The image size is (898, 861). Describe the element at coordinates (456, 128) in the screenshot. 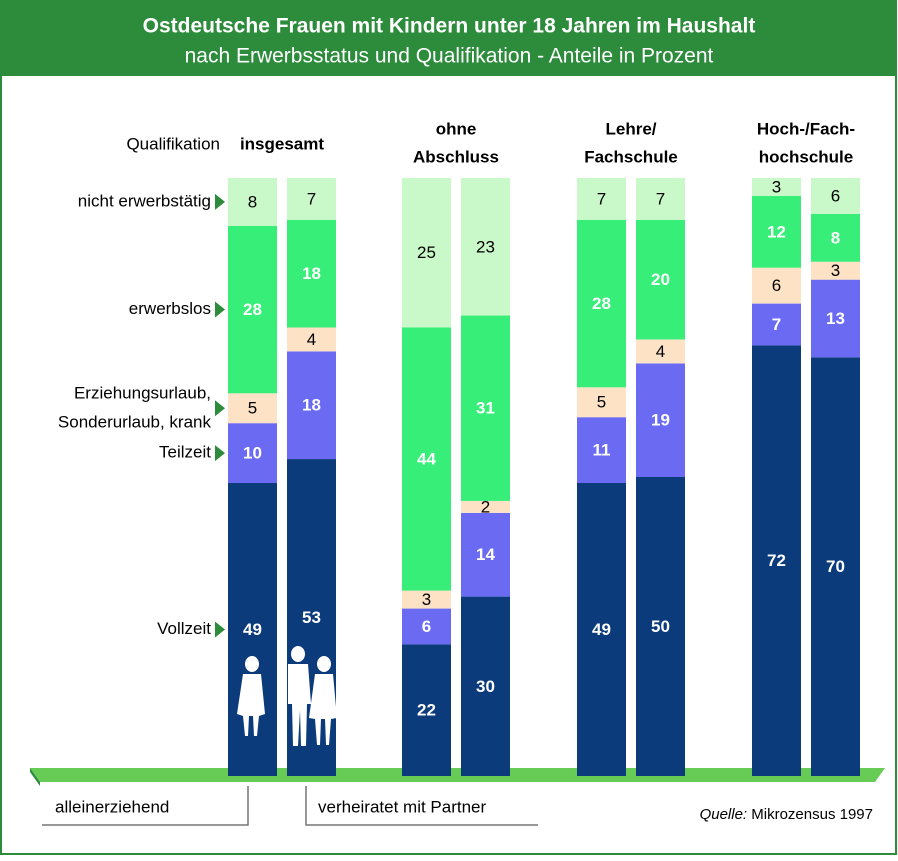

I see `category-label: ohne` at that location.